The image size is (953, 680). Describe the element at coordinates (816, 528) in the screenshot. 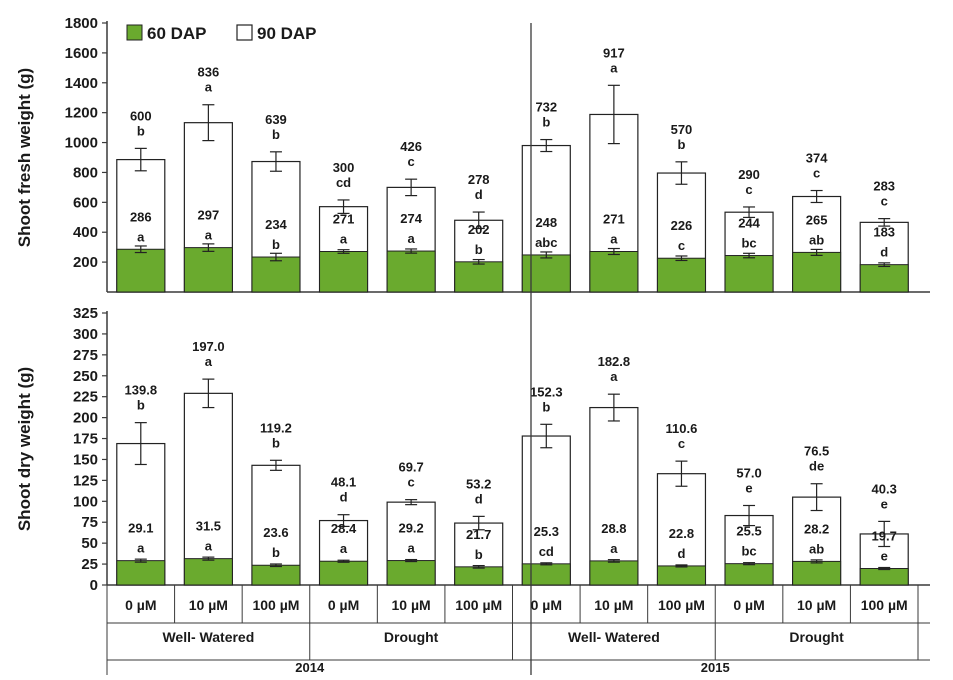

I see `data-label-60dap: 28.2` at that location.